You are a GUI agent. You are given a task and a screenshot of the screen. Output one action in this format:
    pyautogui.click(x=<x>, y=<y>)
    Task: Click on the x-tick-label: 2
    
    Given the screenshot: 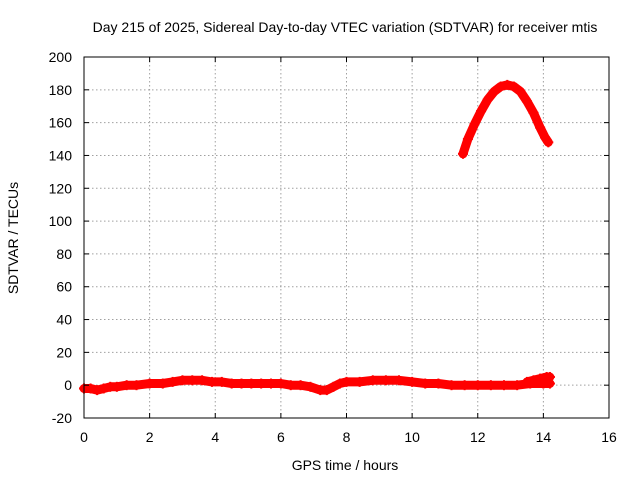 What is the action you would take?
    pyautogui.click(x=150, y=437)
    